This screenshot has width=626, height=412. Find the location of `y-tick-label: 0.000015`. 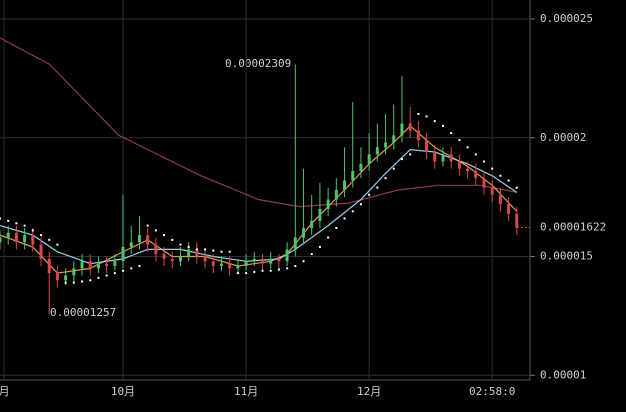

y-tick-label: 0.000015 is located at coordinates (566, 256).